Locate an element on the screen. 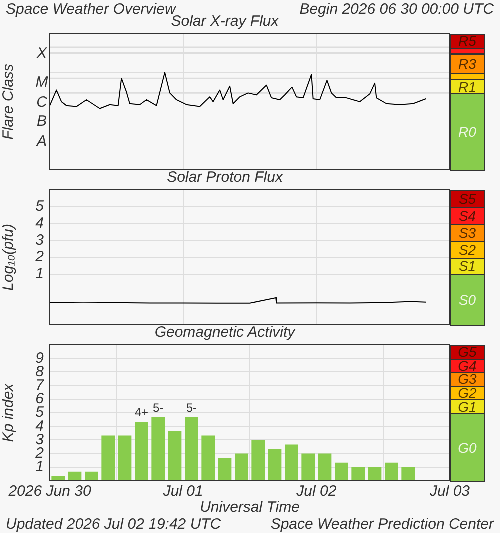 The width and height of the screenshot is (500, 533). text: Begin 2026 06 30 00:00 UTC is located at coordinates (397, 9).